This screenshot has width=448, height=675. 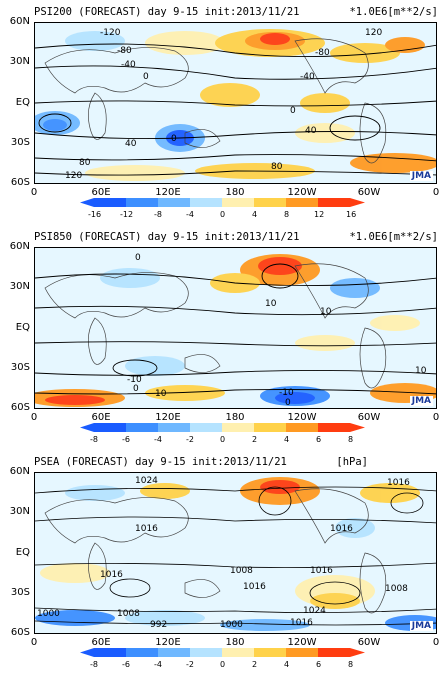 What do you see at coordinates (319, 214) in the screenshot?
I see `colorbar-tick: 12` at bounding box center [319, 214].